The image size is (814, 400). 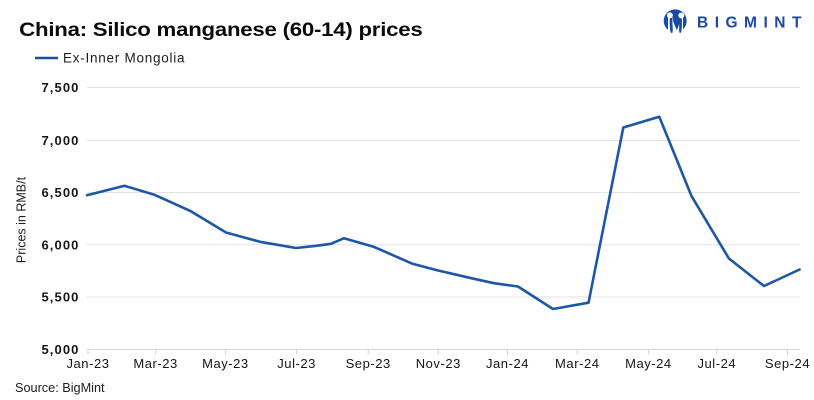 I want to click on svg-text: Jul-24, so click(x=716, y=363).